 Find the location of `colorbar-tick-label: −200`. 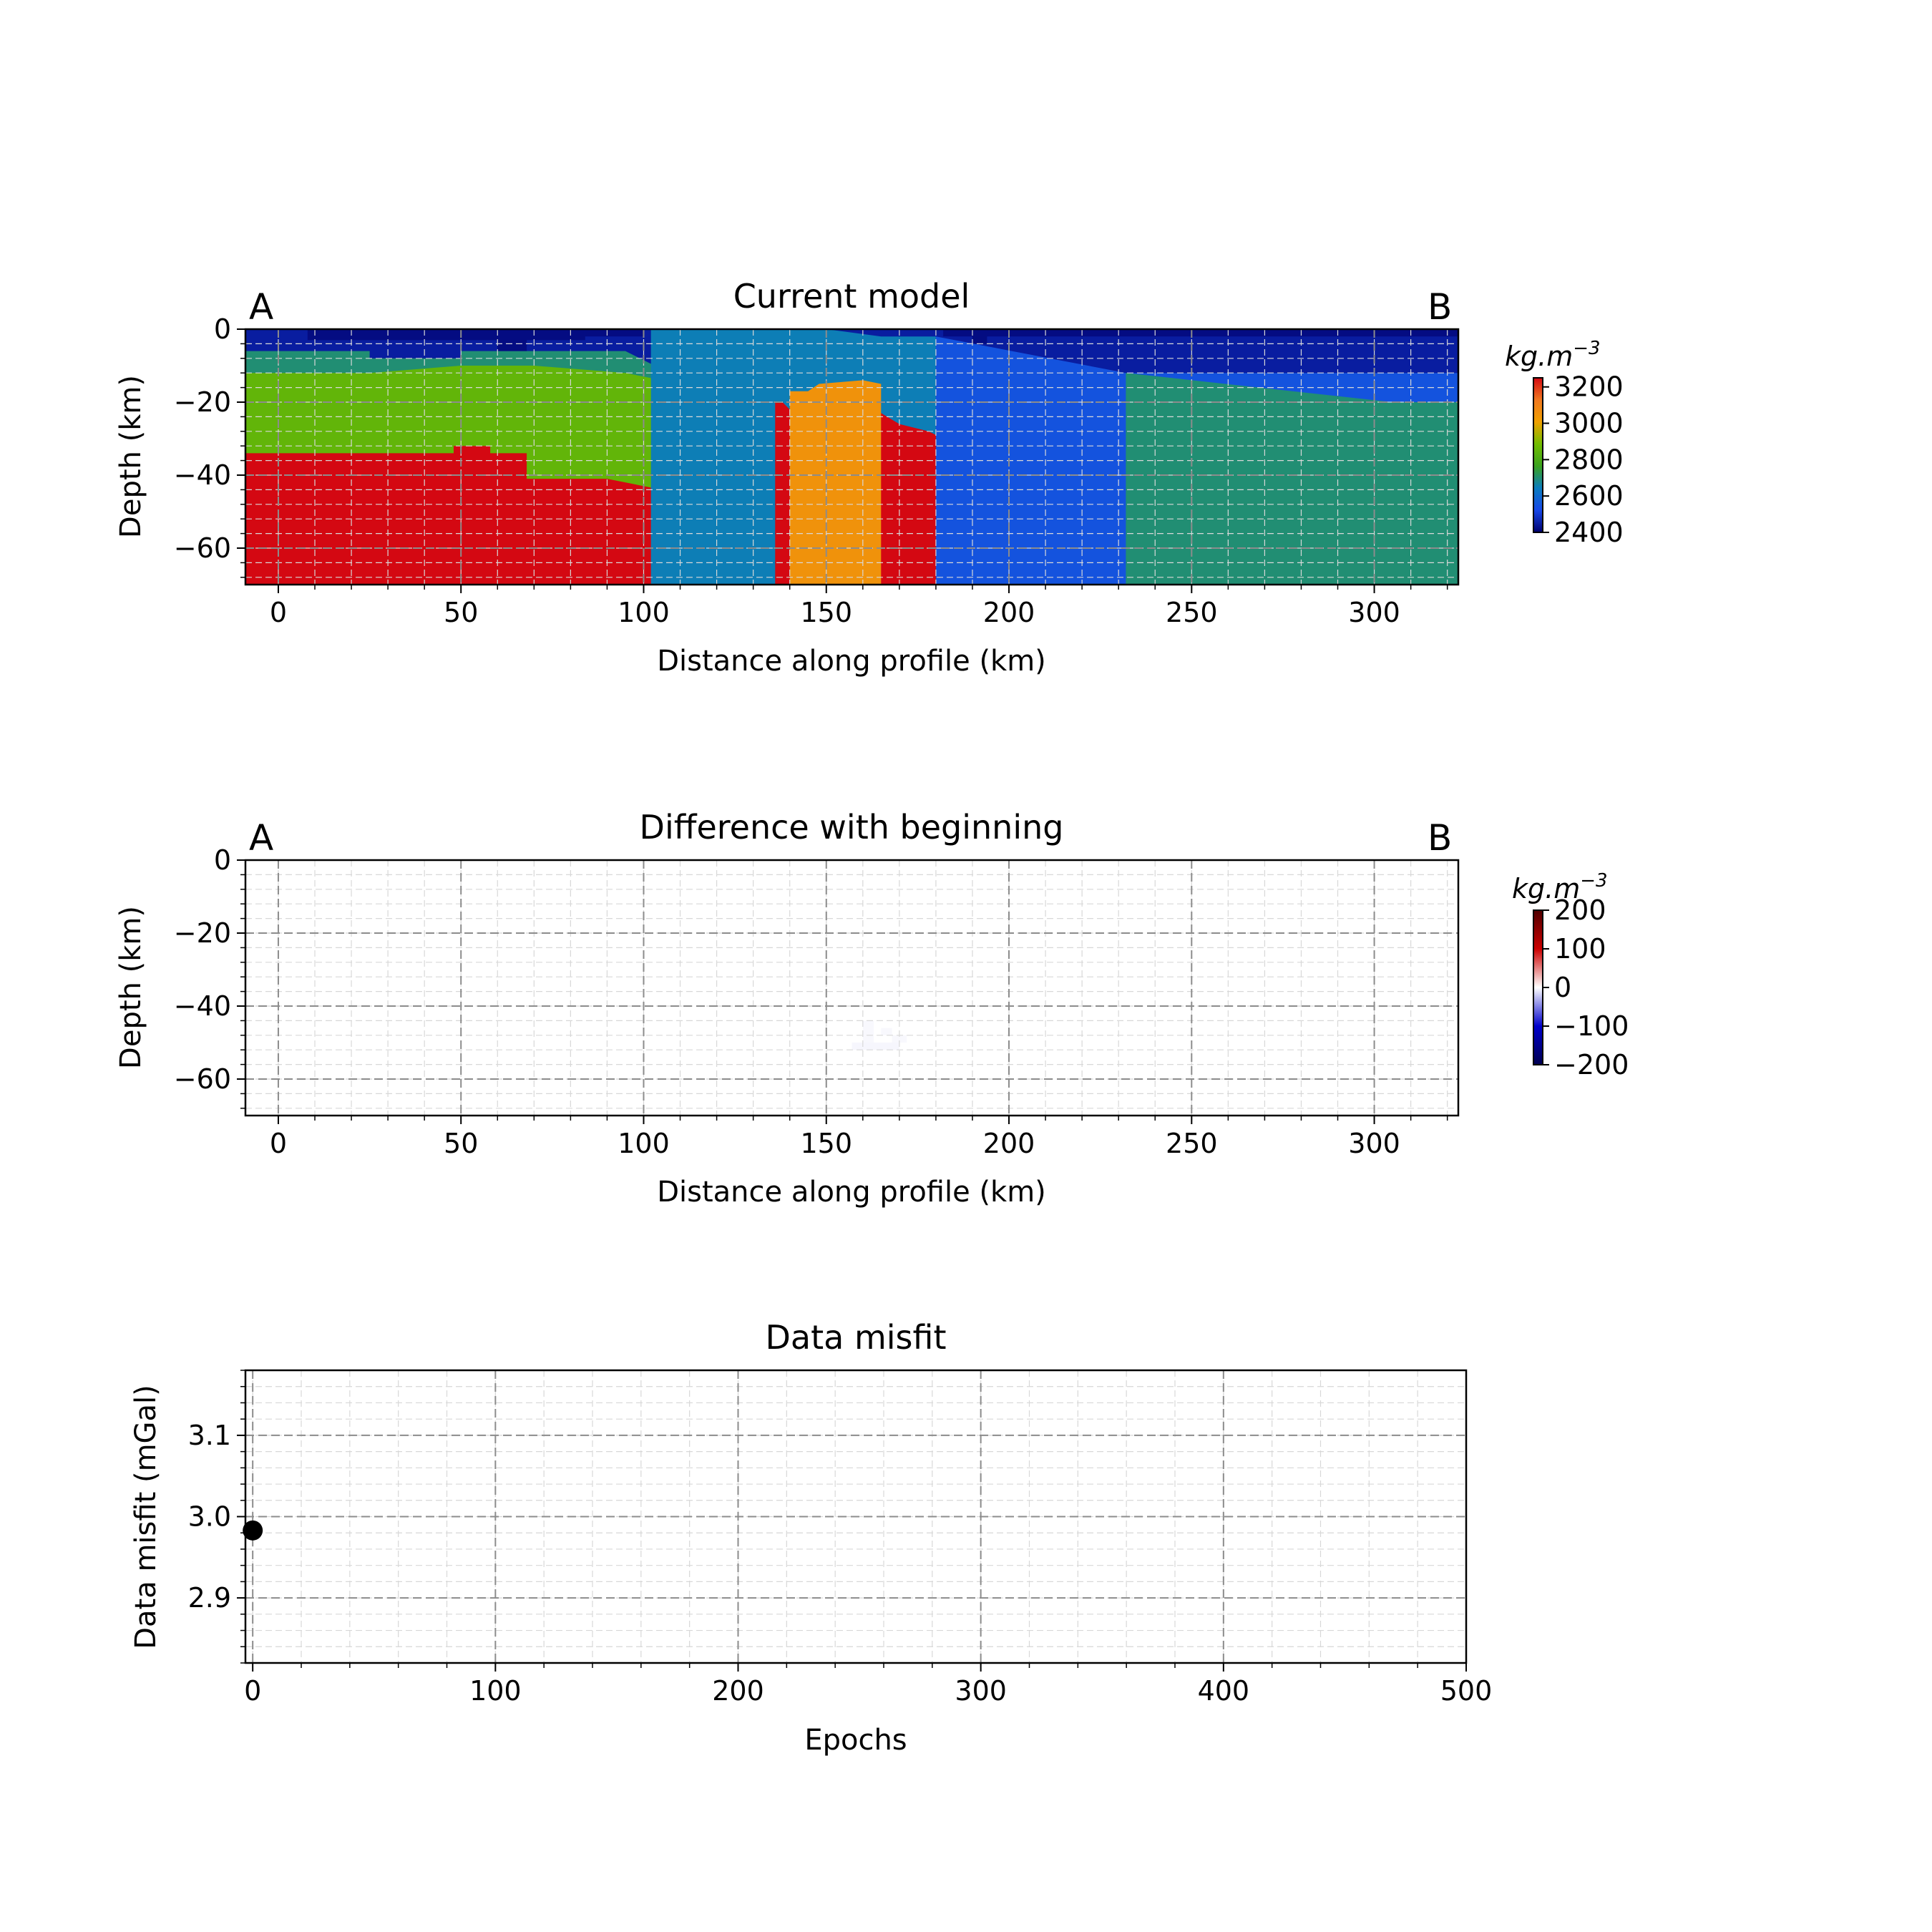

colorbar-tick-label: −200 is located at coordinates (1591, 1064).